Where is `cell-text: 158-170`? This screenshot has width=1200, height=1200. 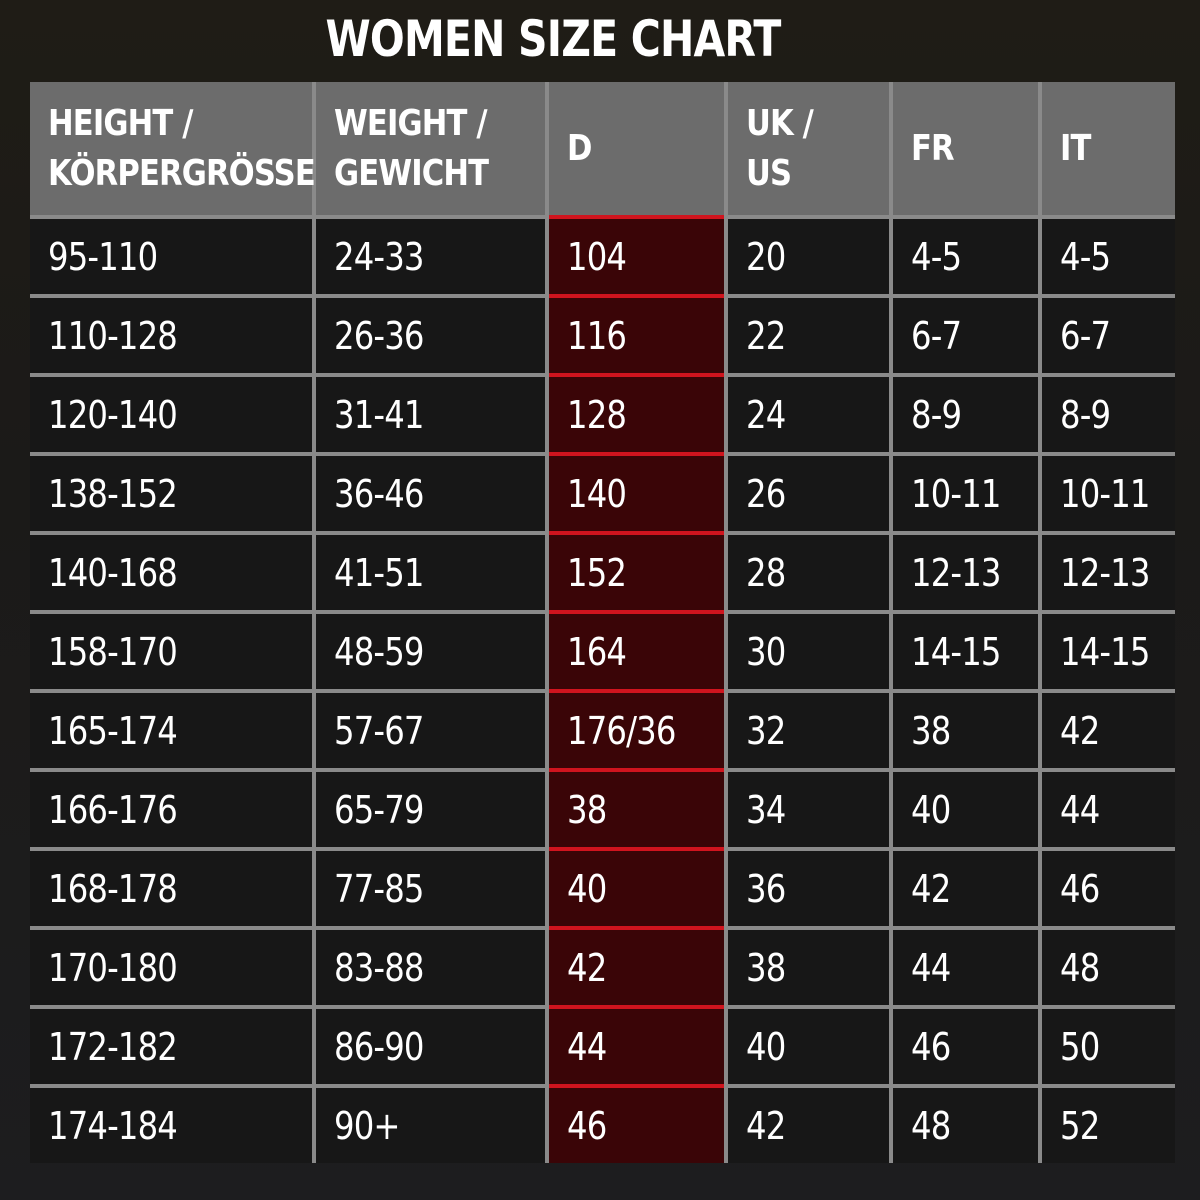 cell-text: 158-170 is located at coordinates (113, 651).